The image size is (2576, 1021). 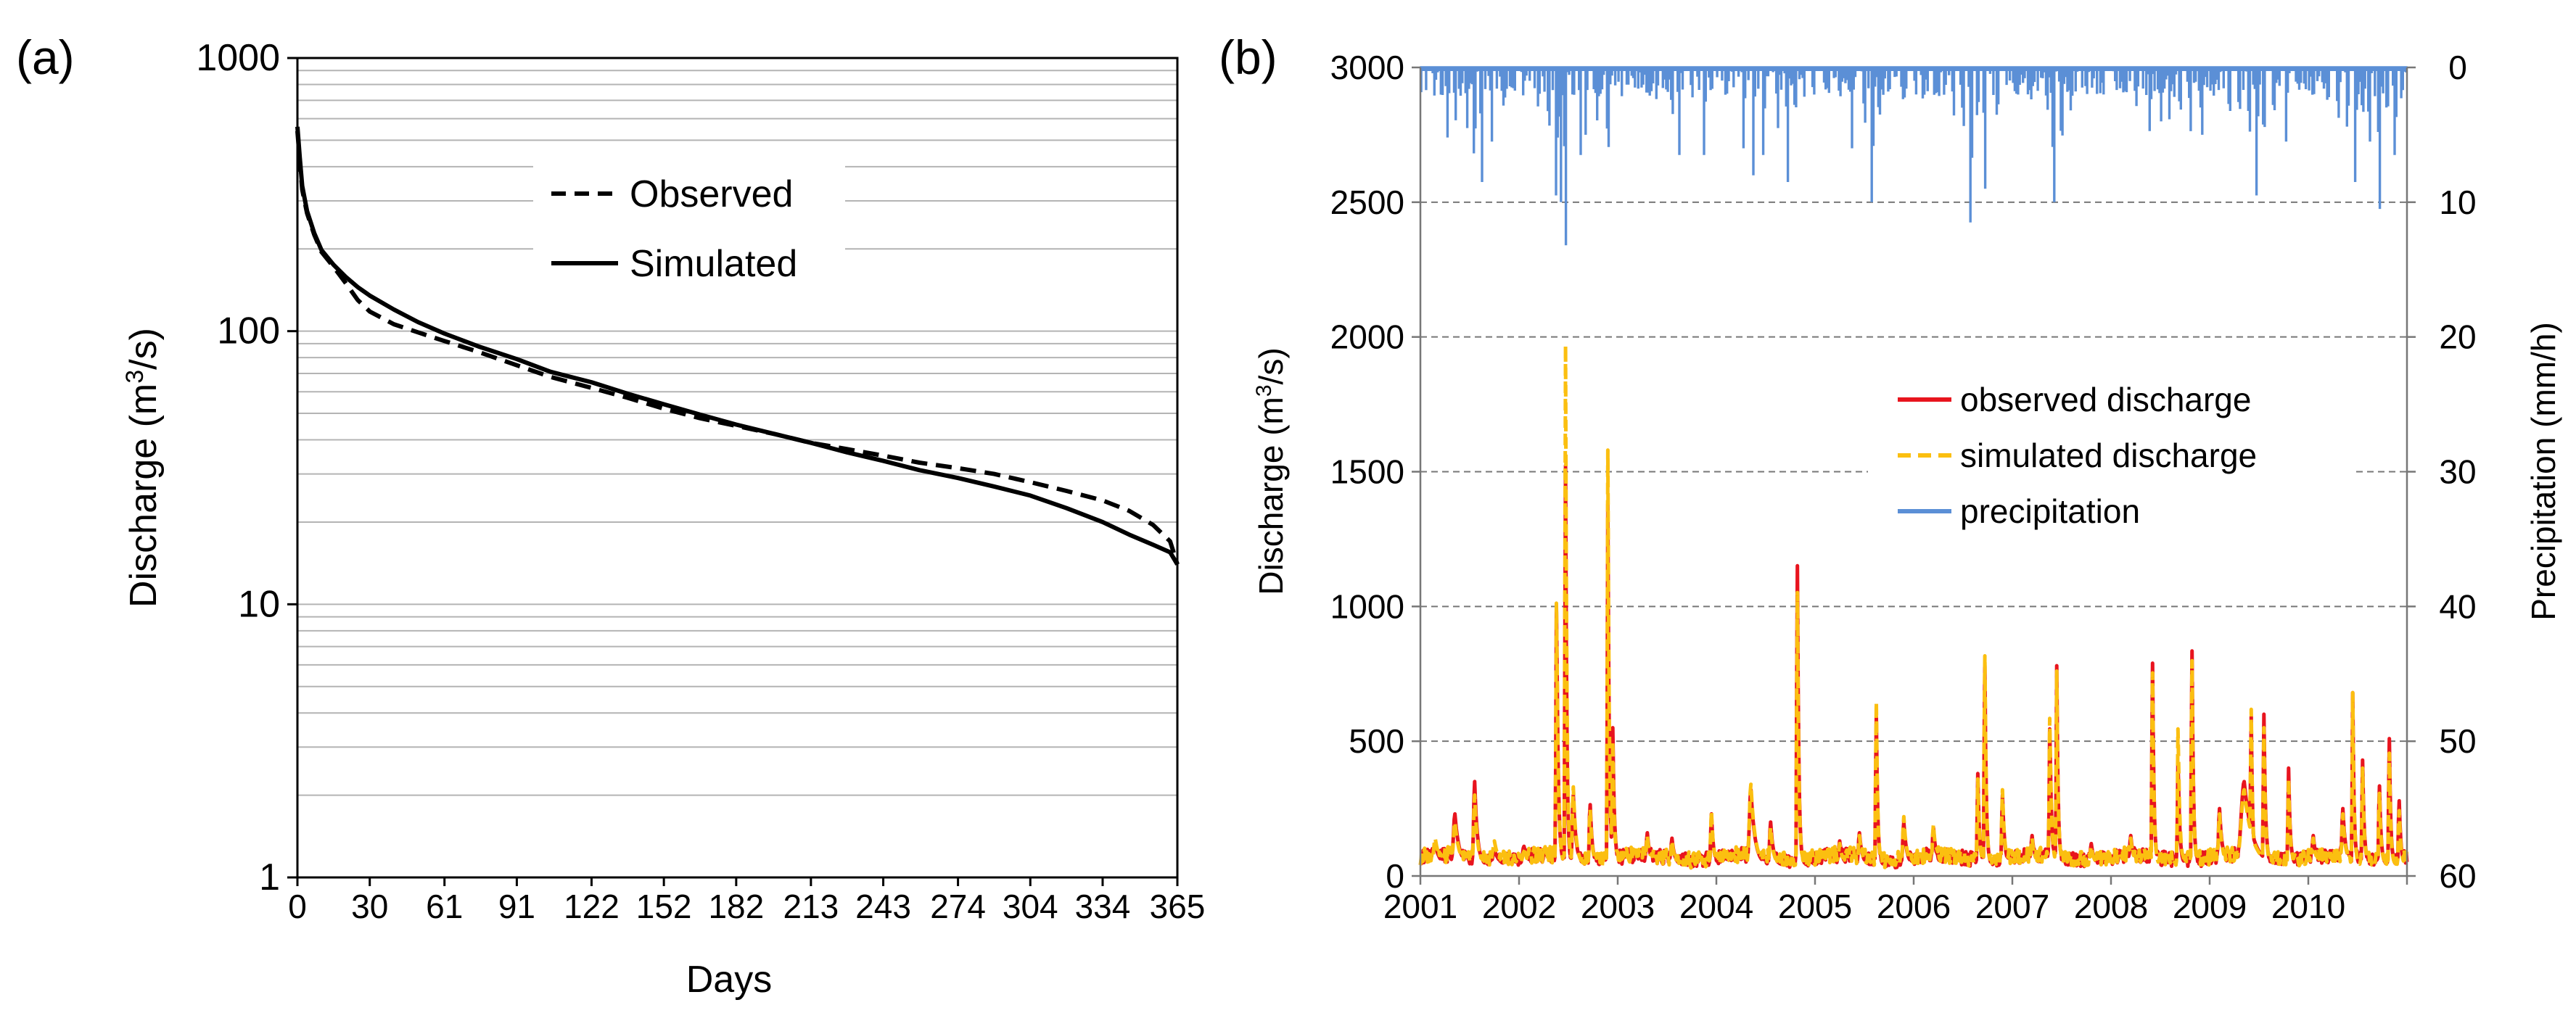 I want to click on panel-a-x-axis-title: Days, so click(x=729, y=980).